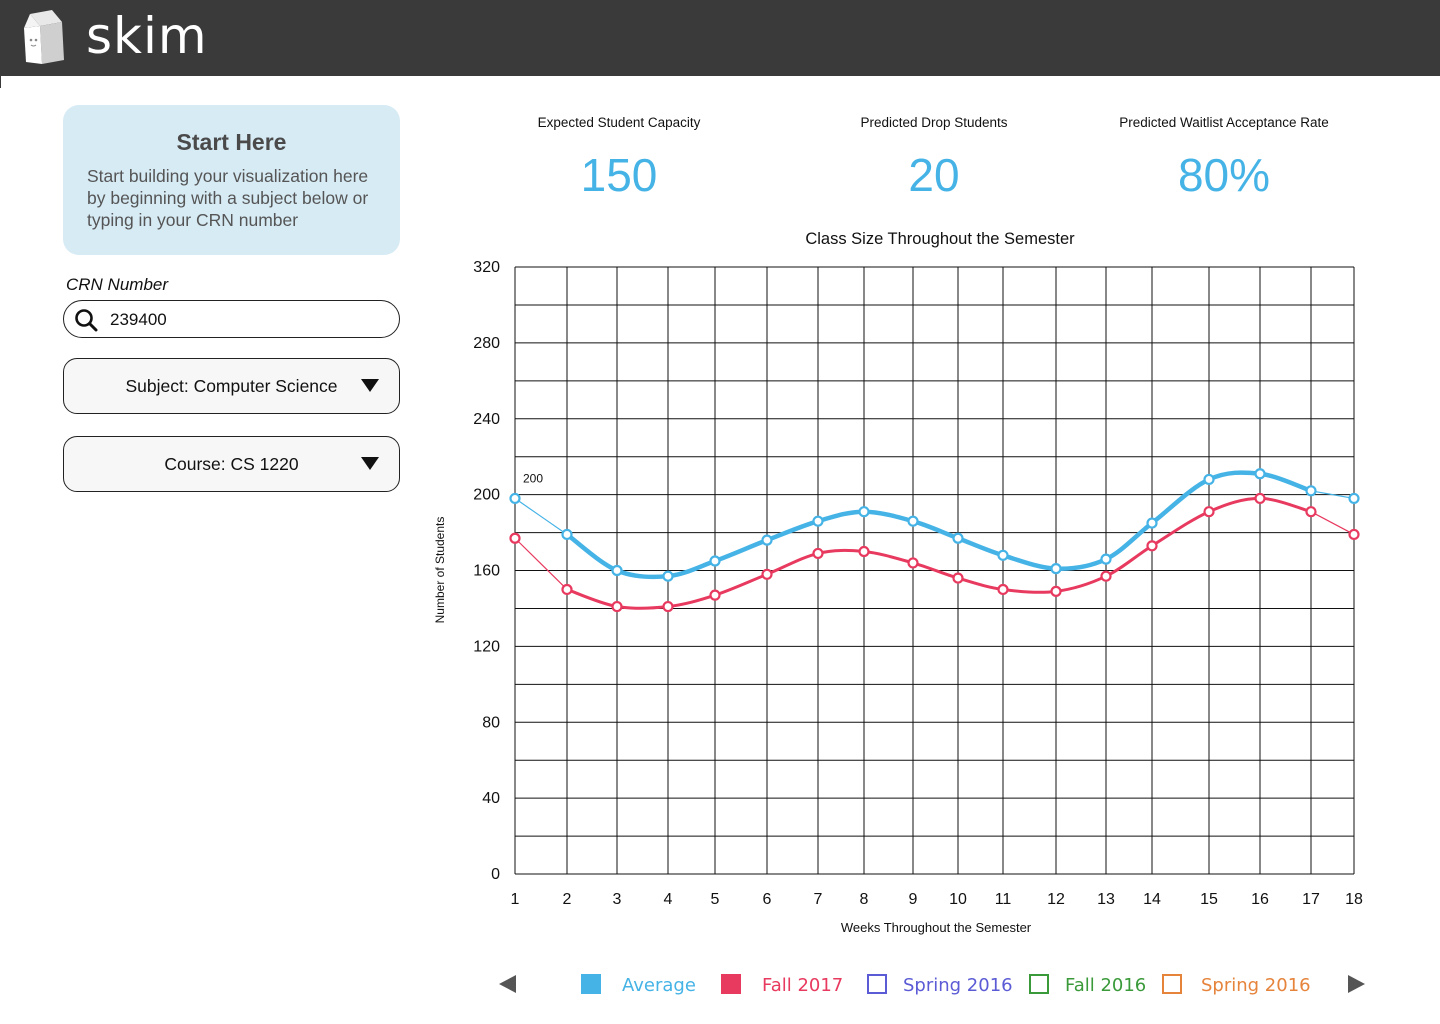 The image size is (1440, 1024). What do you see at coordinates (1332, 523) in the screenshot?
I see `series-line-tail` at bounding box center [1332, 523].